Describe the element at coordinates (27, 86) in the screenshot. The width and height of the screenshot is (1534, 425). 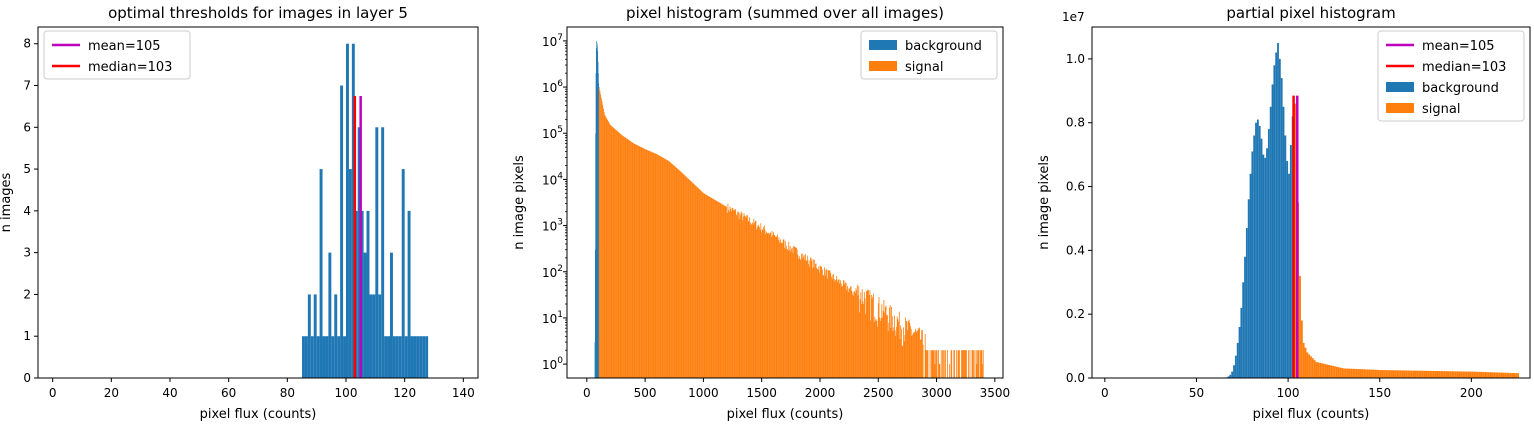
I see `y-tick-label: 7` at that location.